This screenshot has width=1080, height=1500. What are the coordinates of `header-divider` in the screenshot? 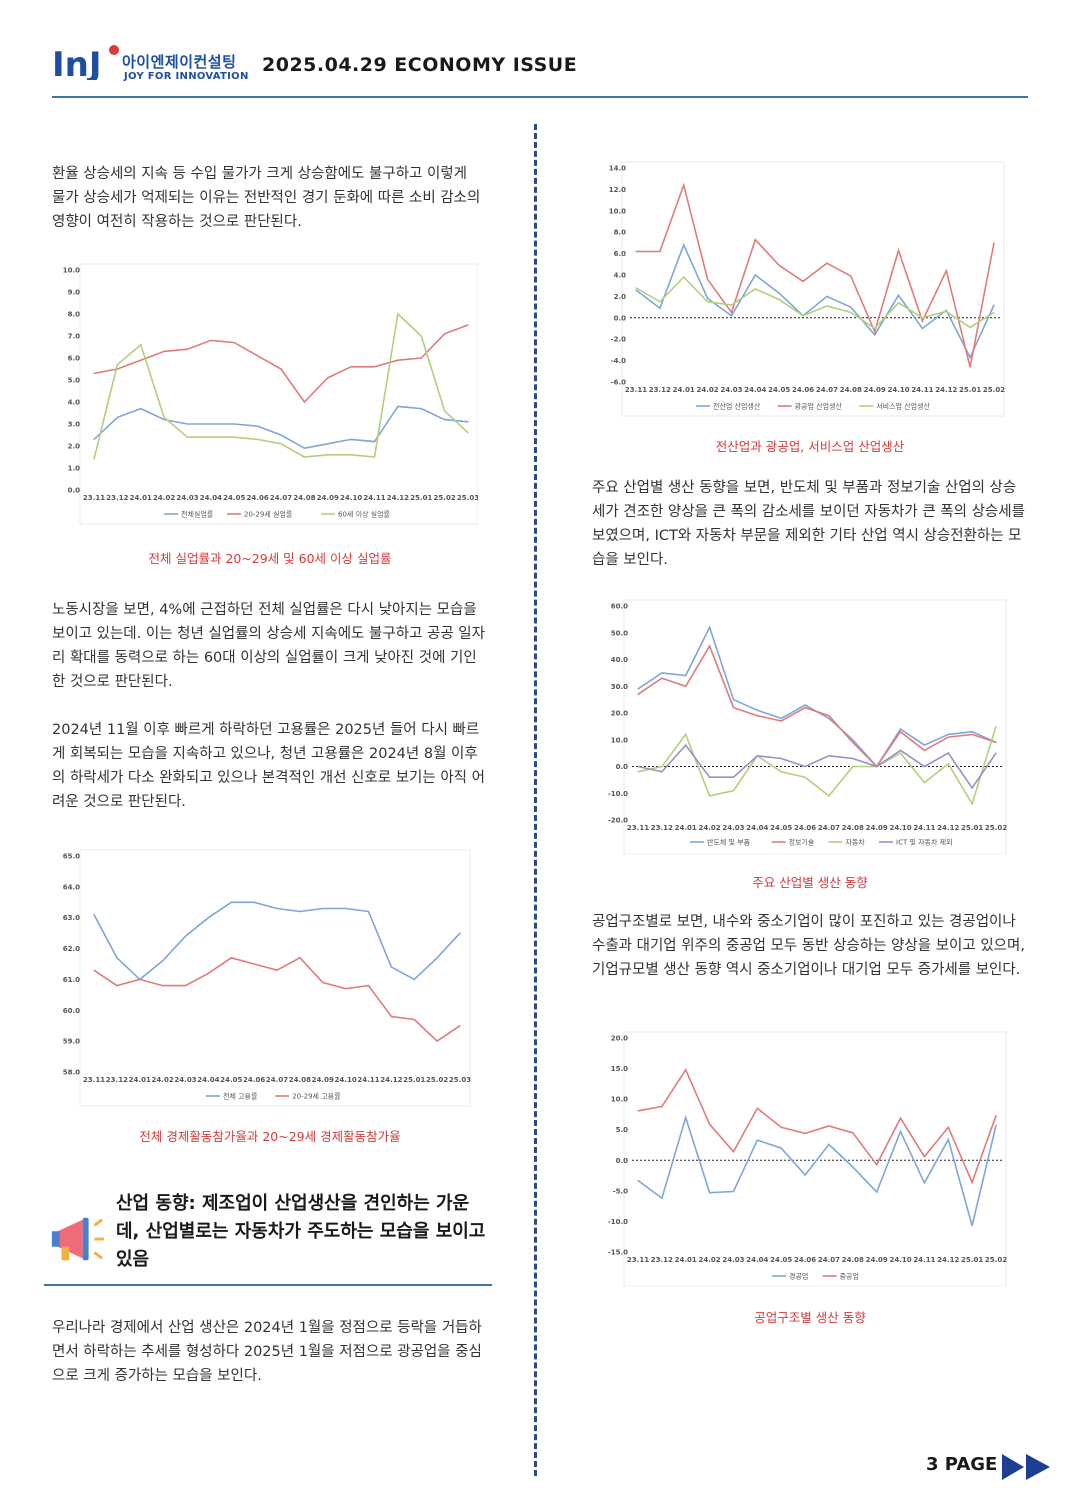 It's located at (540, 97).